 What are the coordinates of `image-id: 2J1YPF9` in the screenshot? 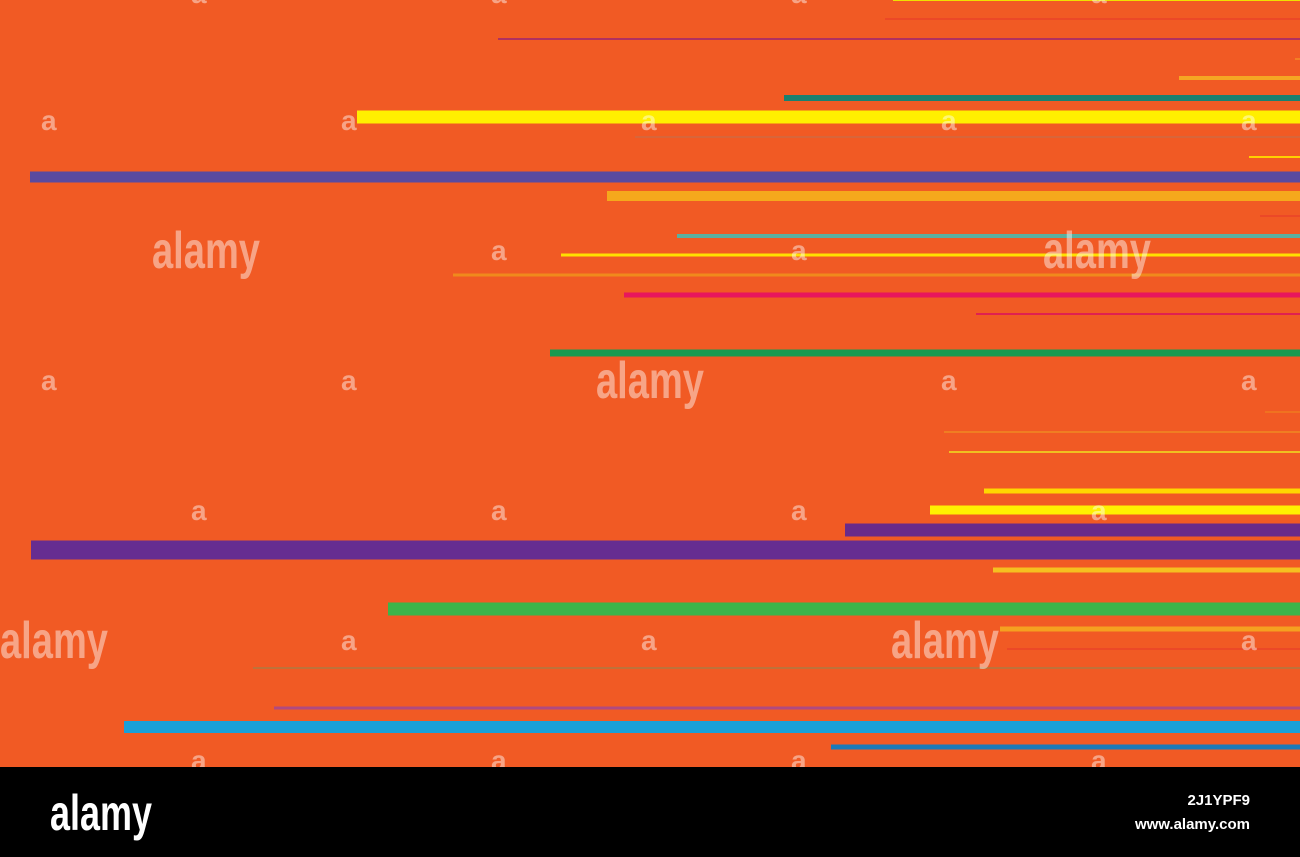 It's located at (1218, 800).